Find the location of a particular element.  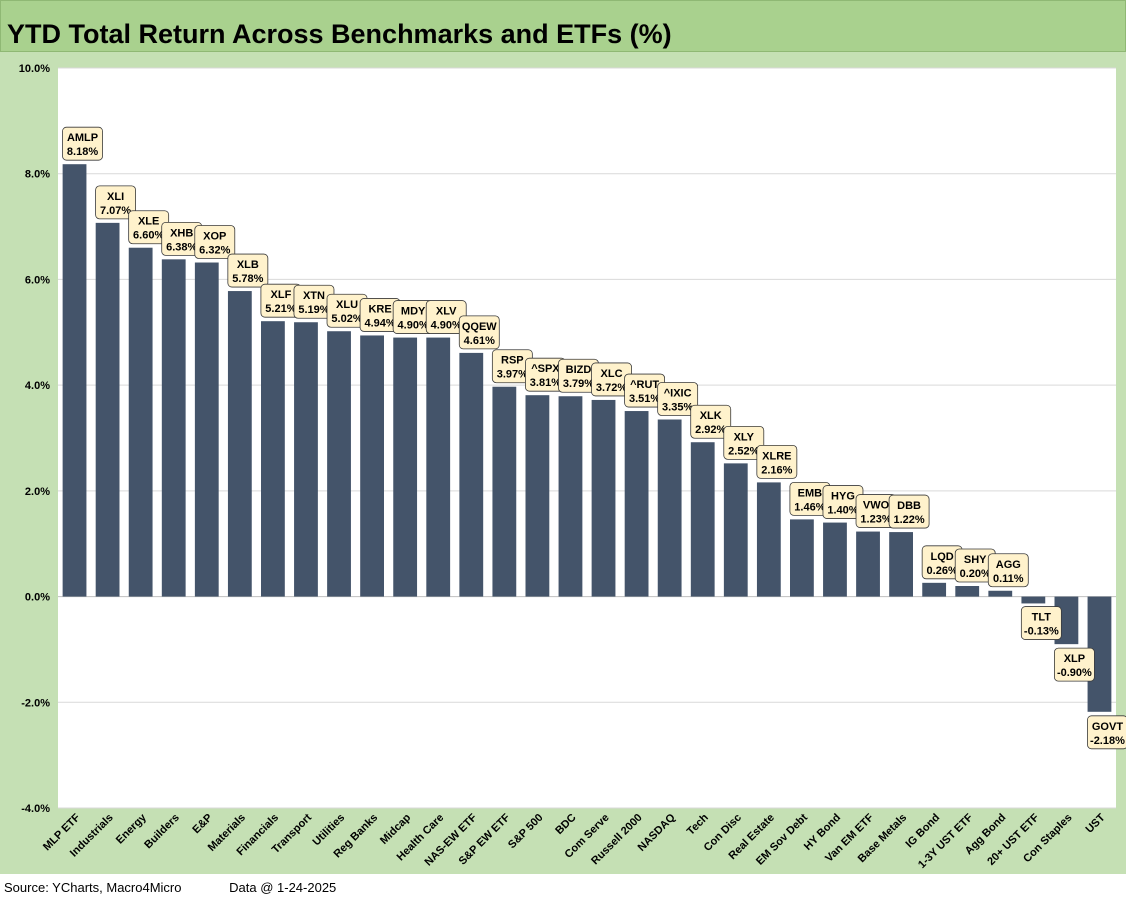

data-label-value: 0.26% is located at coordinates (942, 571).